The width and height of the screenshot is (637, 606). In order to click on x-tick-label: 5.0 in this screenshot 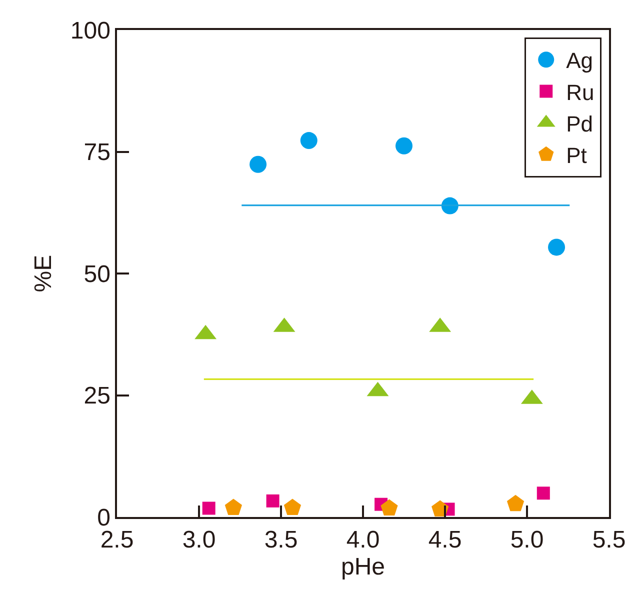, I will do `click(527, 540)`.